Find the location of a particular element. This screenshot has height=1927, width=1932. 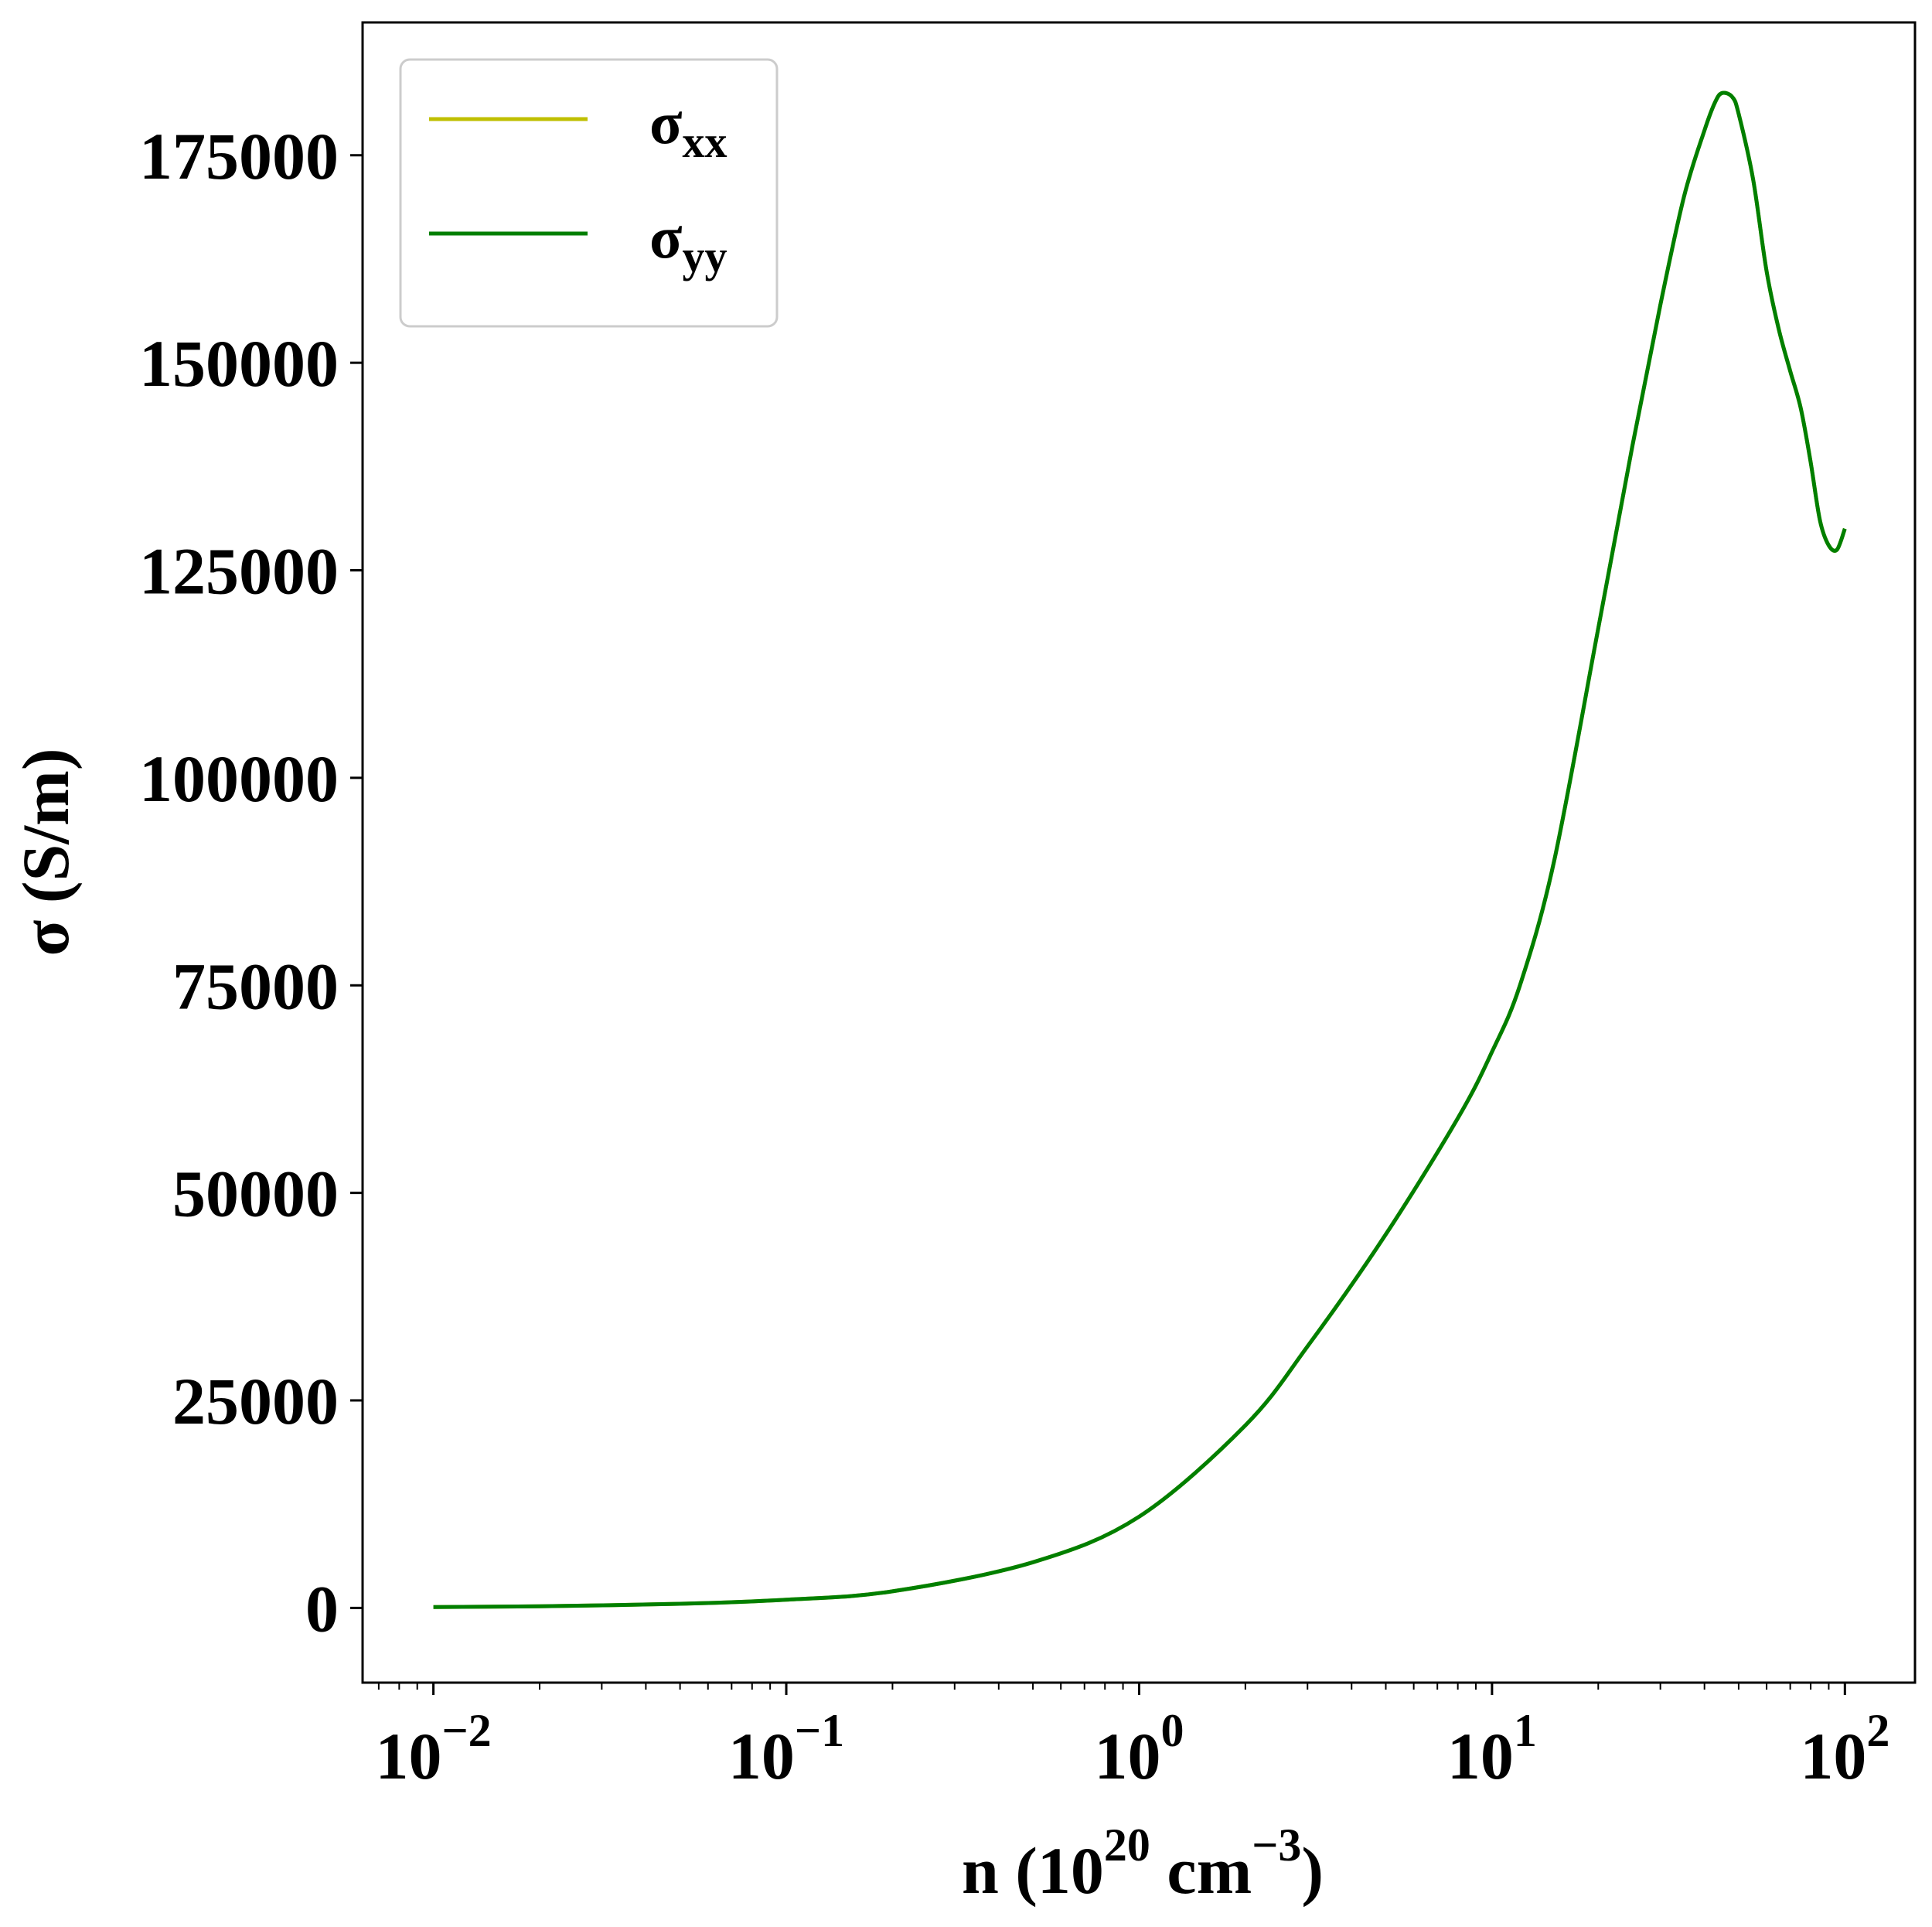

y-tick-label-2: 50000 is located at coordinates (255, 1194).